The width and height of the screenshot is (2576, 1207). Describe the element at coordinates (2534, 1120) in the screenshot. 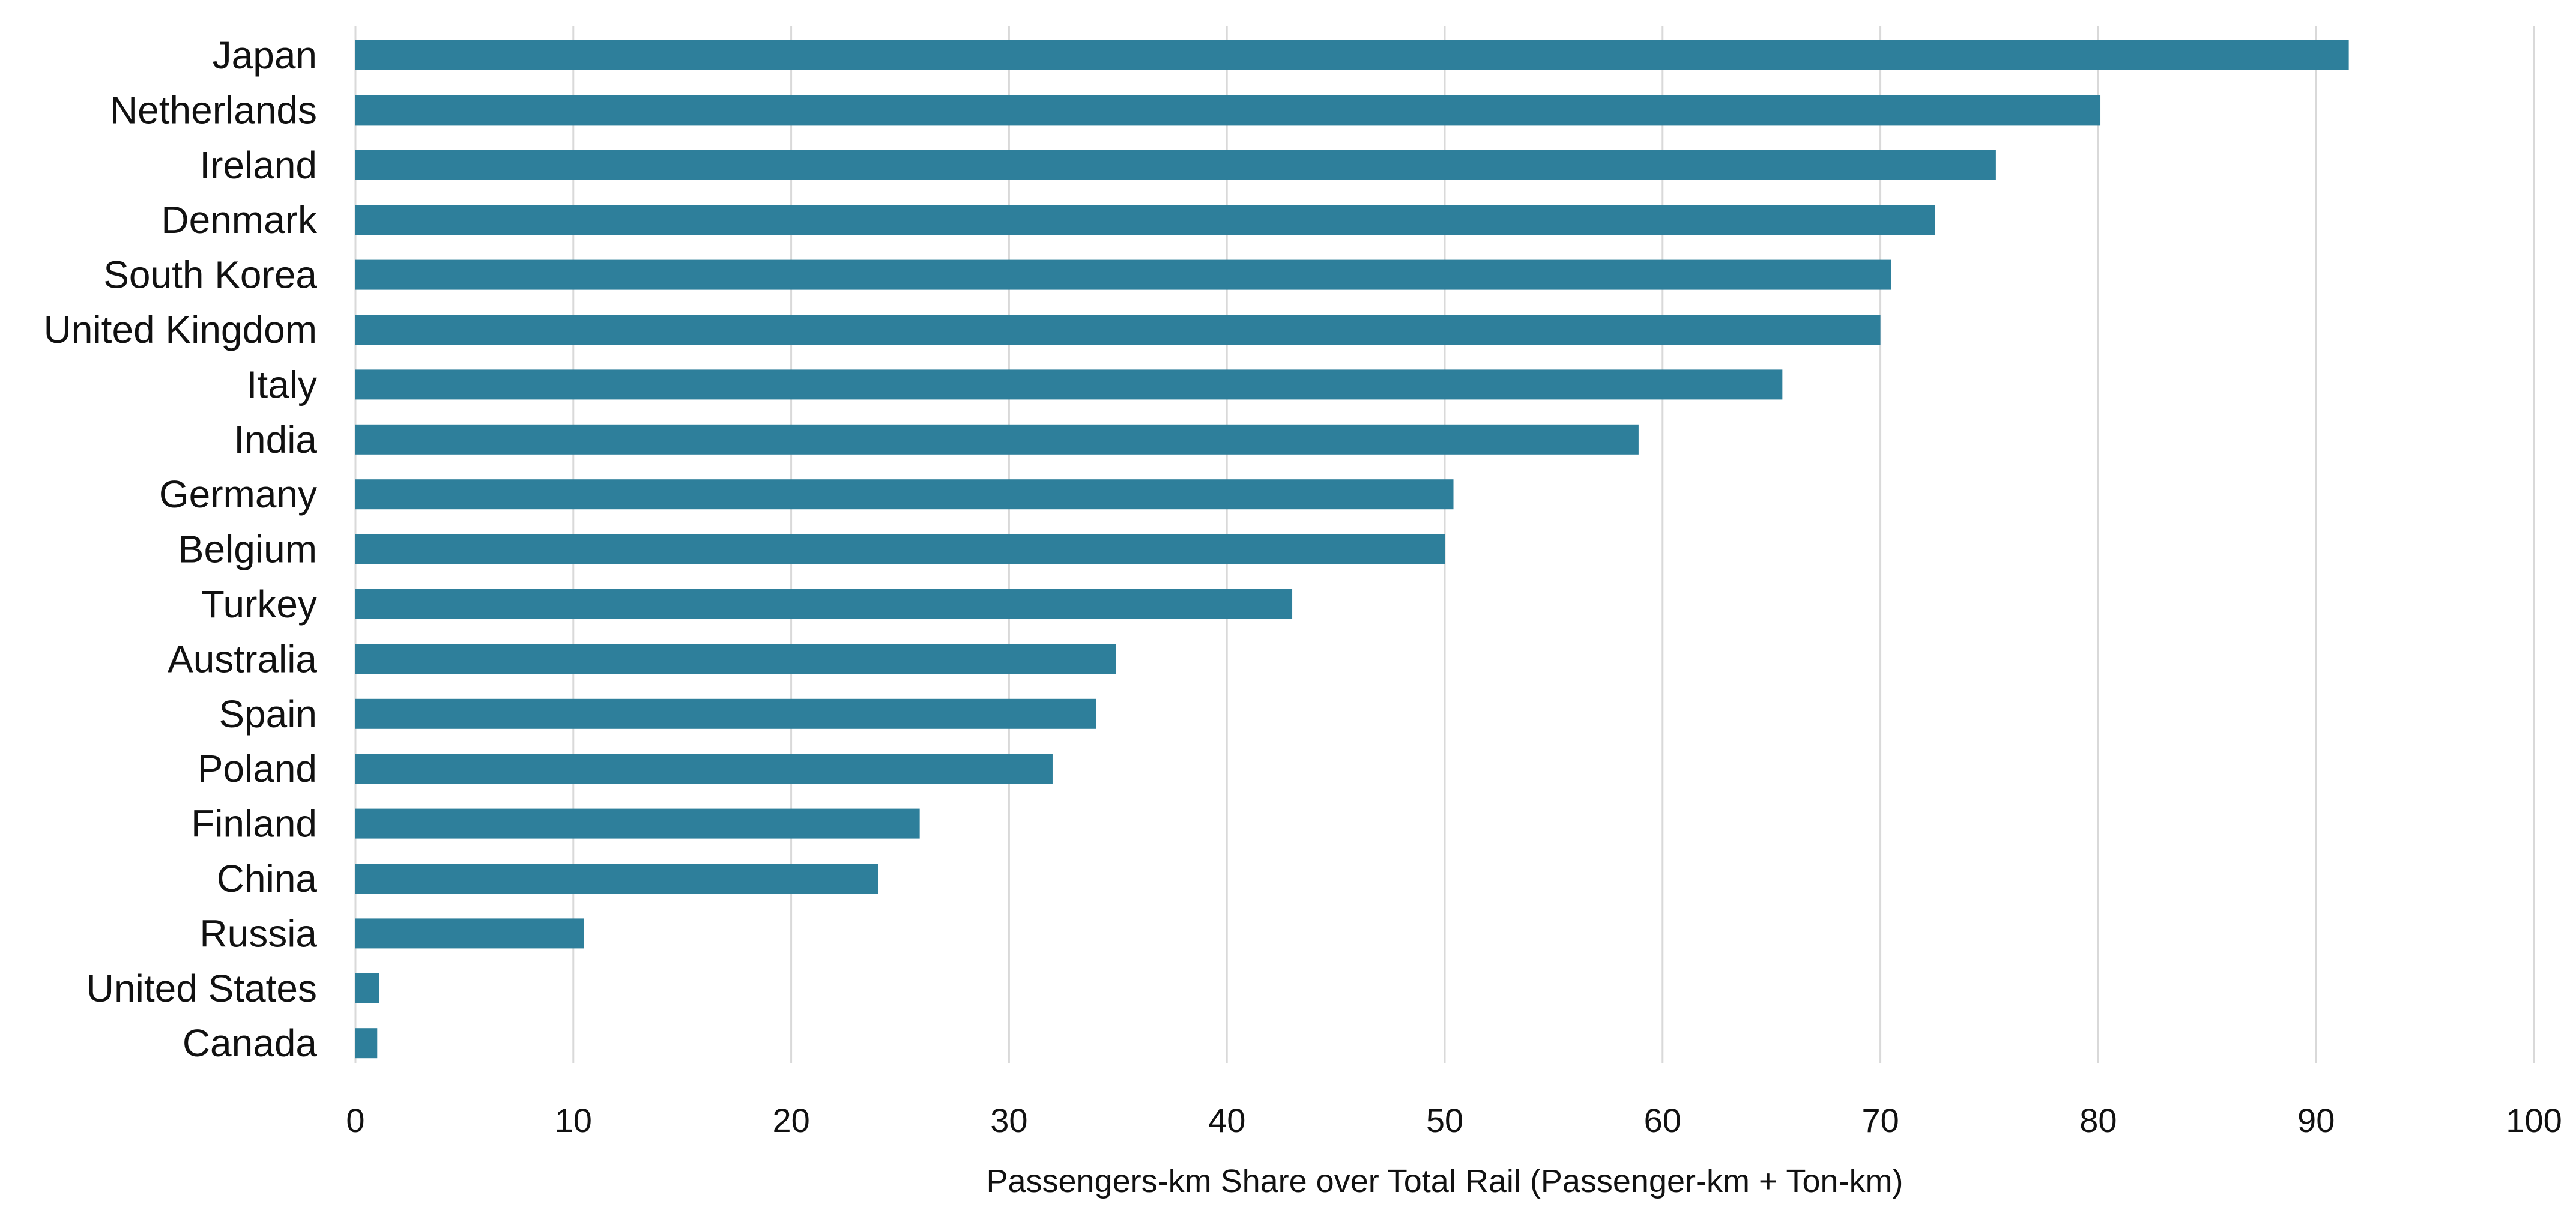

I see `x-tick-label-100: 100` at that location.